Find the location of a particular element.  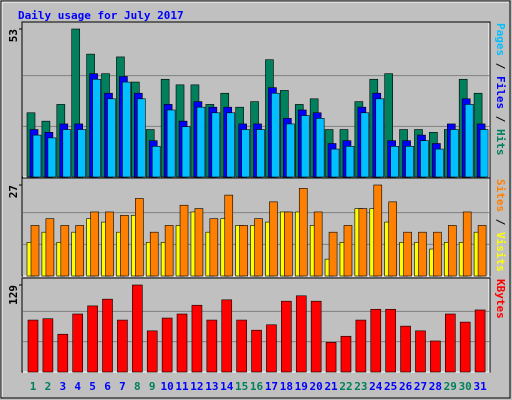

x-tick-label: 10 is located at coordinates (167, 386).